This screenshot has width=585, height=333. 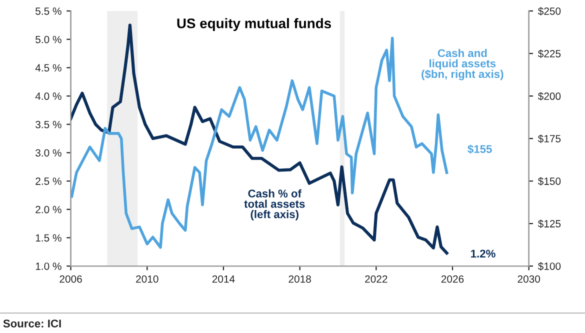 I want to click on y-tick-label: 5.0 %, so click(x=49, y=40).